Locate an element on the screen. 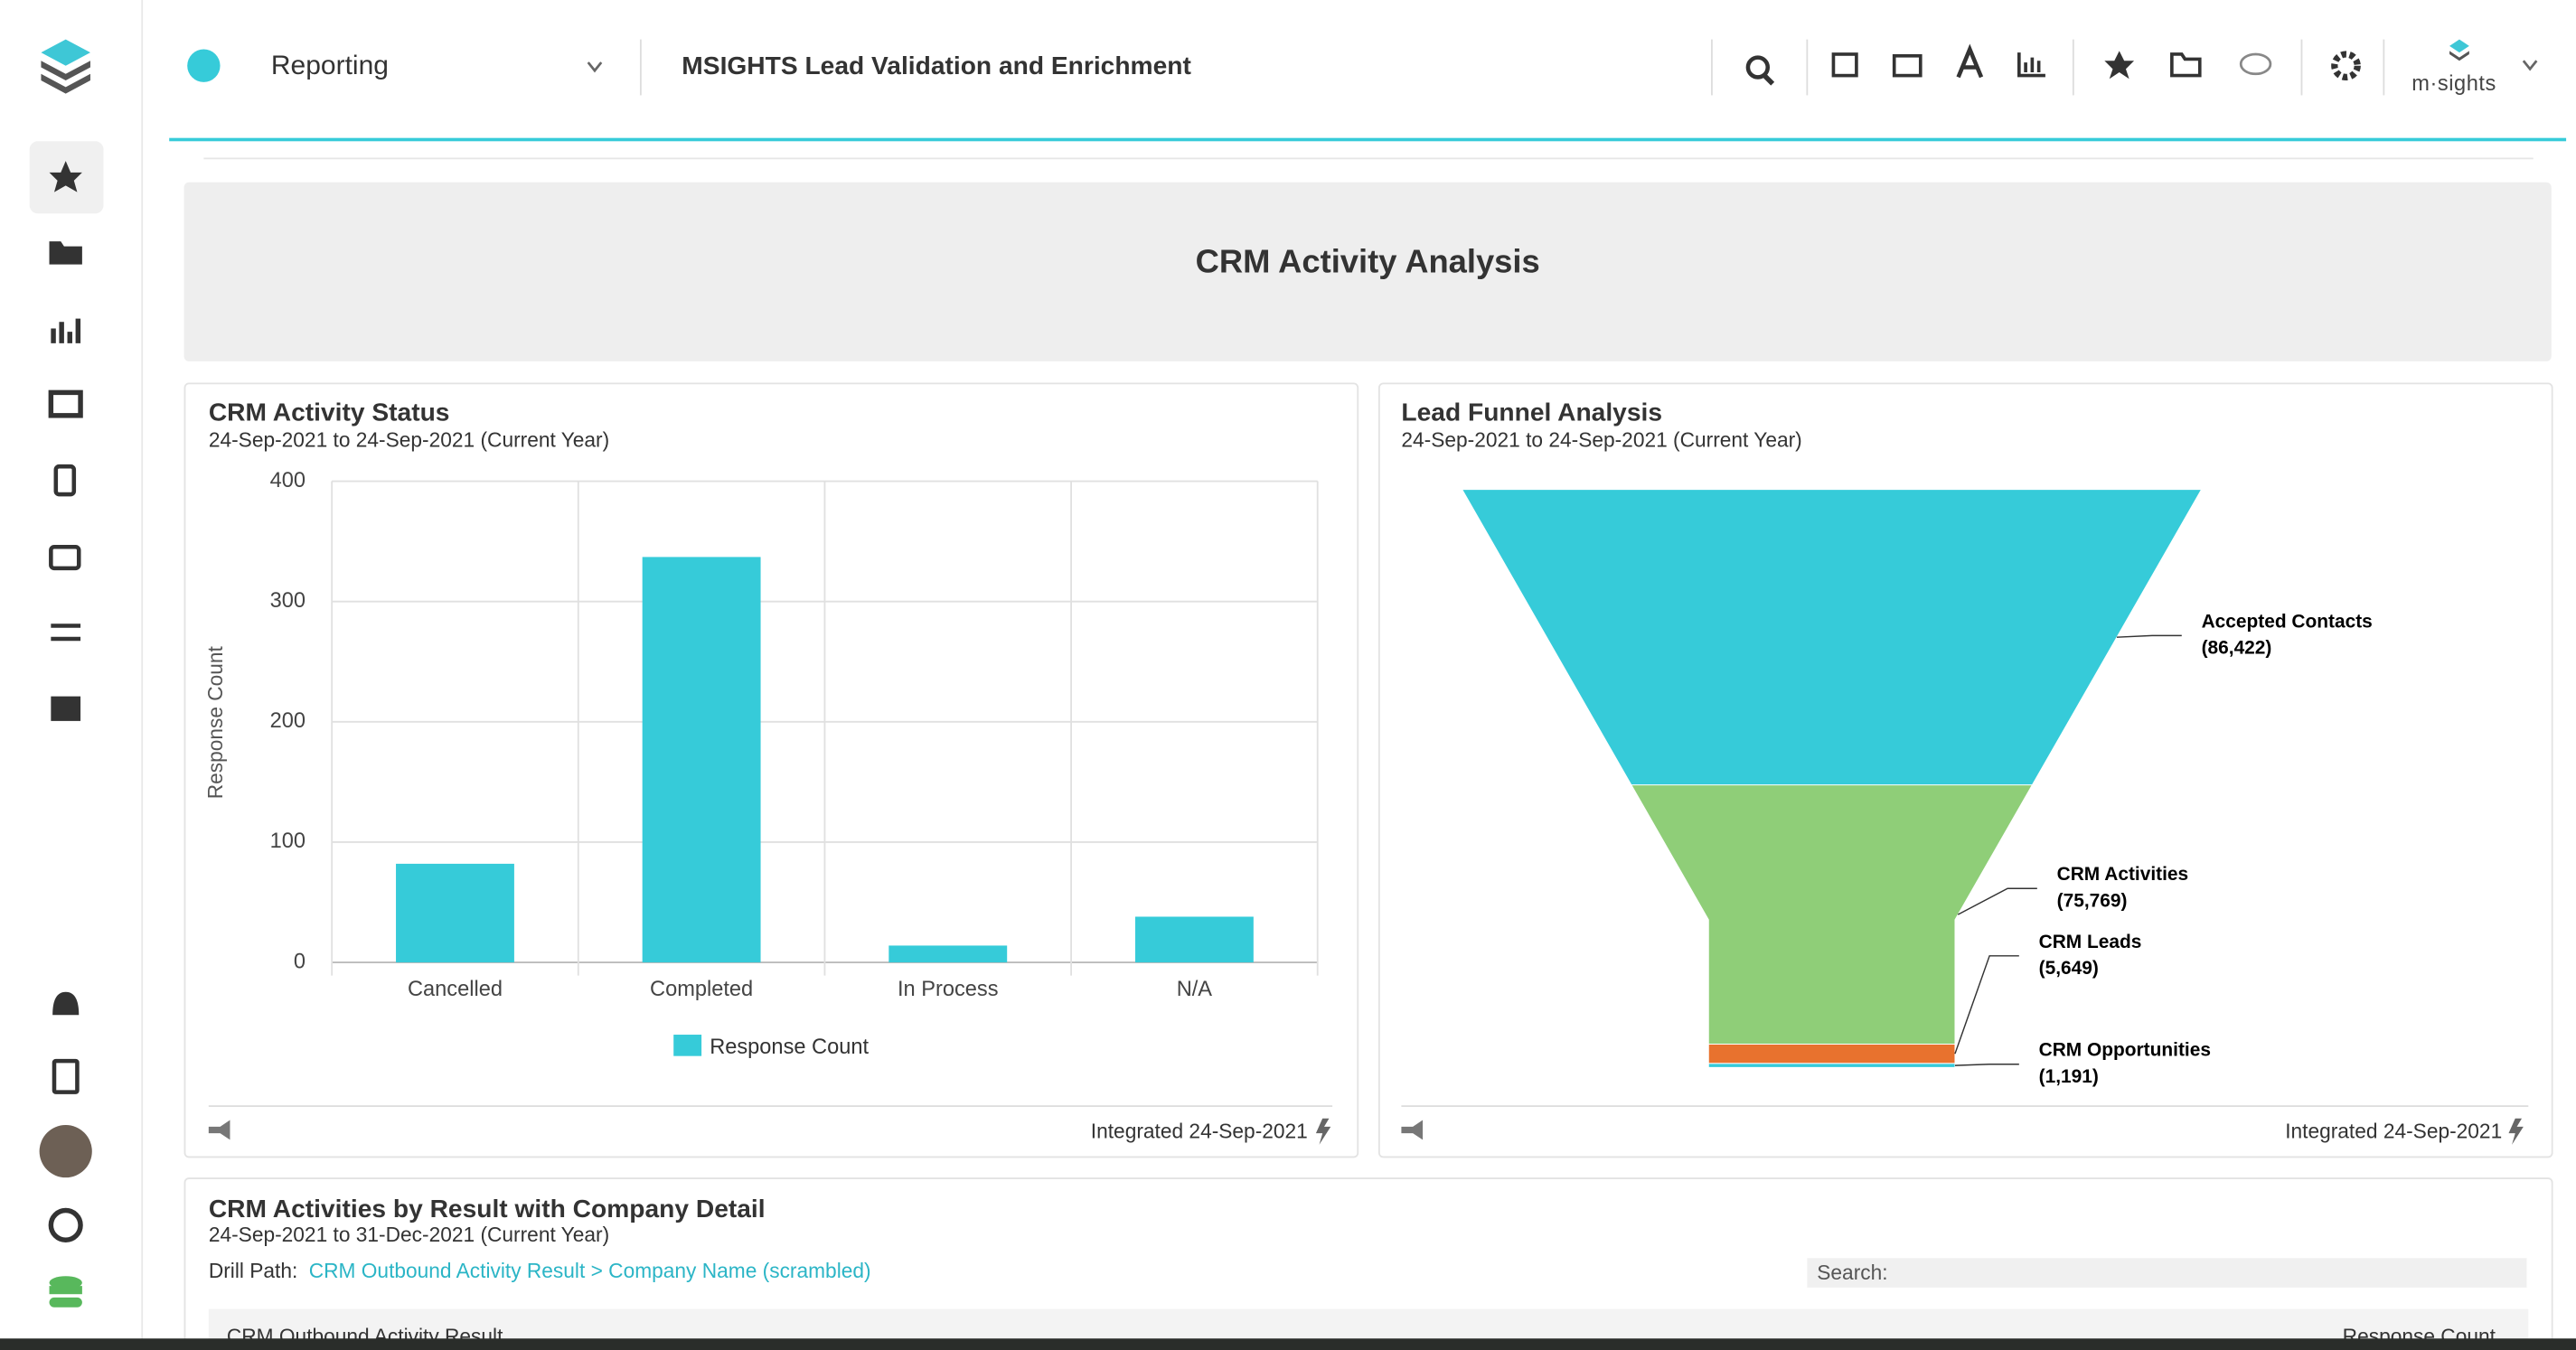 This screenshot has height=1350, width=2576. desktop-strip is located at coordinates (1288, 1344).